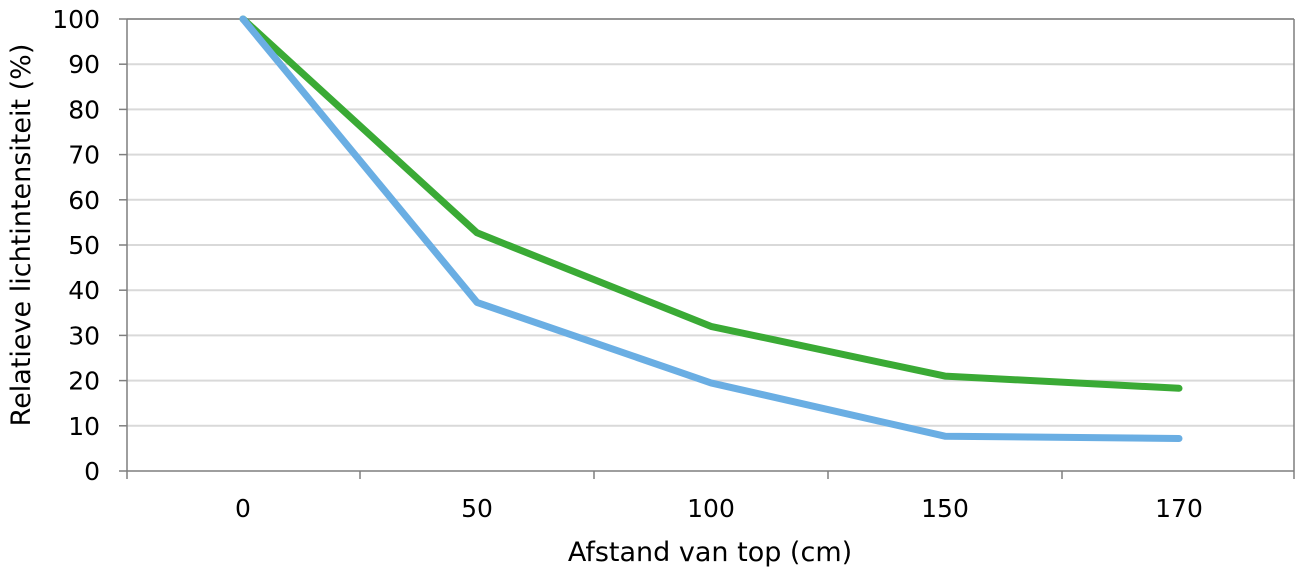 The width and height of the screenshot is (1299, 570). Describe the element at coordinates (84, 290) in the screenshot. I see `y-tick-label: 40` at that location.